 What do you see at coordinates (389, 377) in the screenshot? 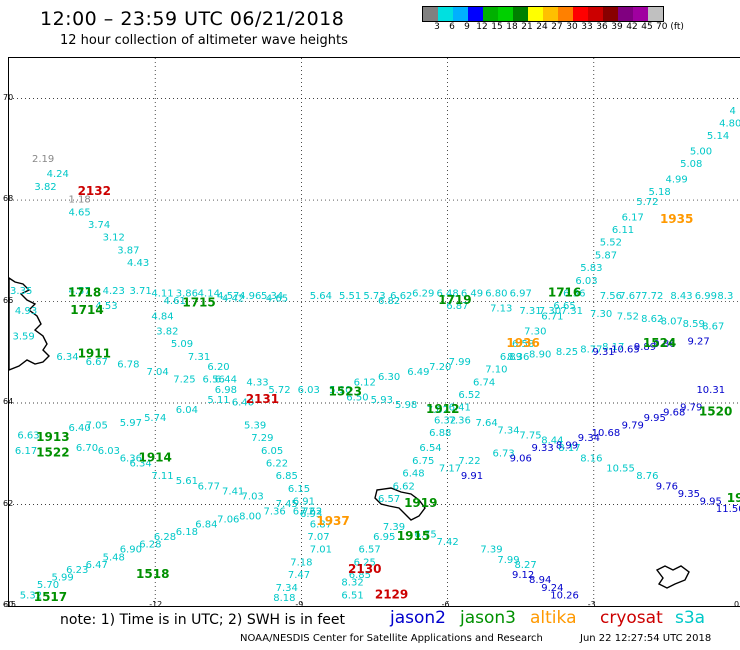
I see `wave-height-value: 6.30` at bounding box center [389, 377].